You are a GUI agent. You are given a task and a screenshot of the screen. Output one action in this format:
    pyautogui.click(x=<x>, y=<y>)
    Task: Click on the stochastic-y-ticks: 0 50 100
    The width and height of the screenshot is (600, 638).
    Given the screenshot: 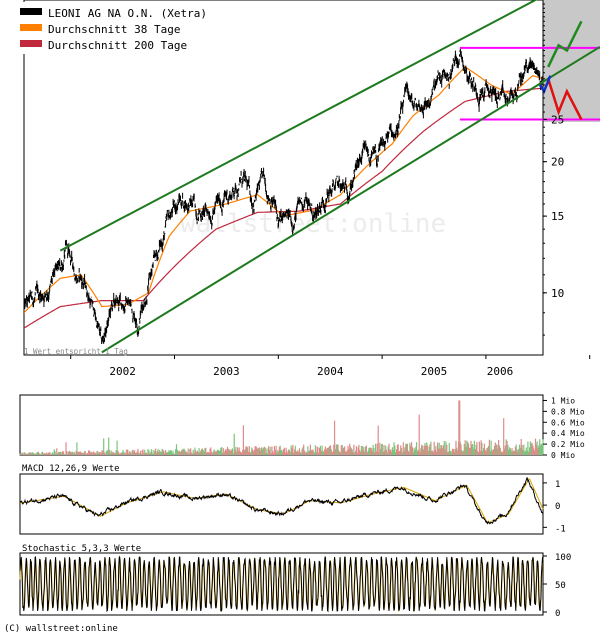 What is the action you would take?
    pyautogui.click(x=557, y=586)
    